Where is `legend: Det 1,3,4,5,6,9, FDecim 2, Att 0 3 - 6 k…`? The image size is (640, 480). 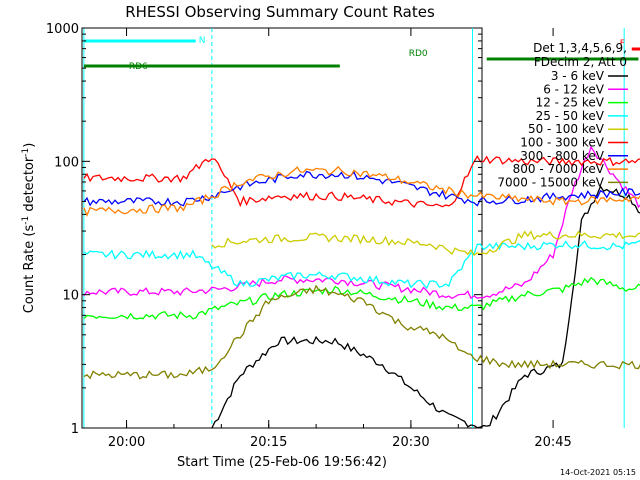
legend: Det 1,3,4,5,6,9, FDecim 2, Att 0 3 - 6 k… is located at coordinates (562, 115).